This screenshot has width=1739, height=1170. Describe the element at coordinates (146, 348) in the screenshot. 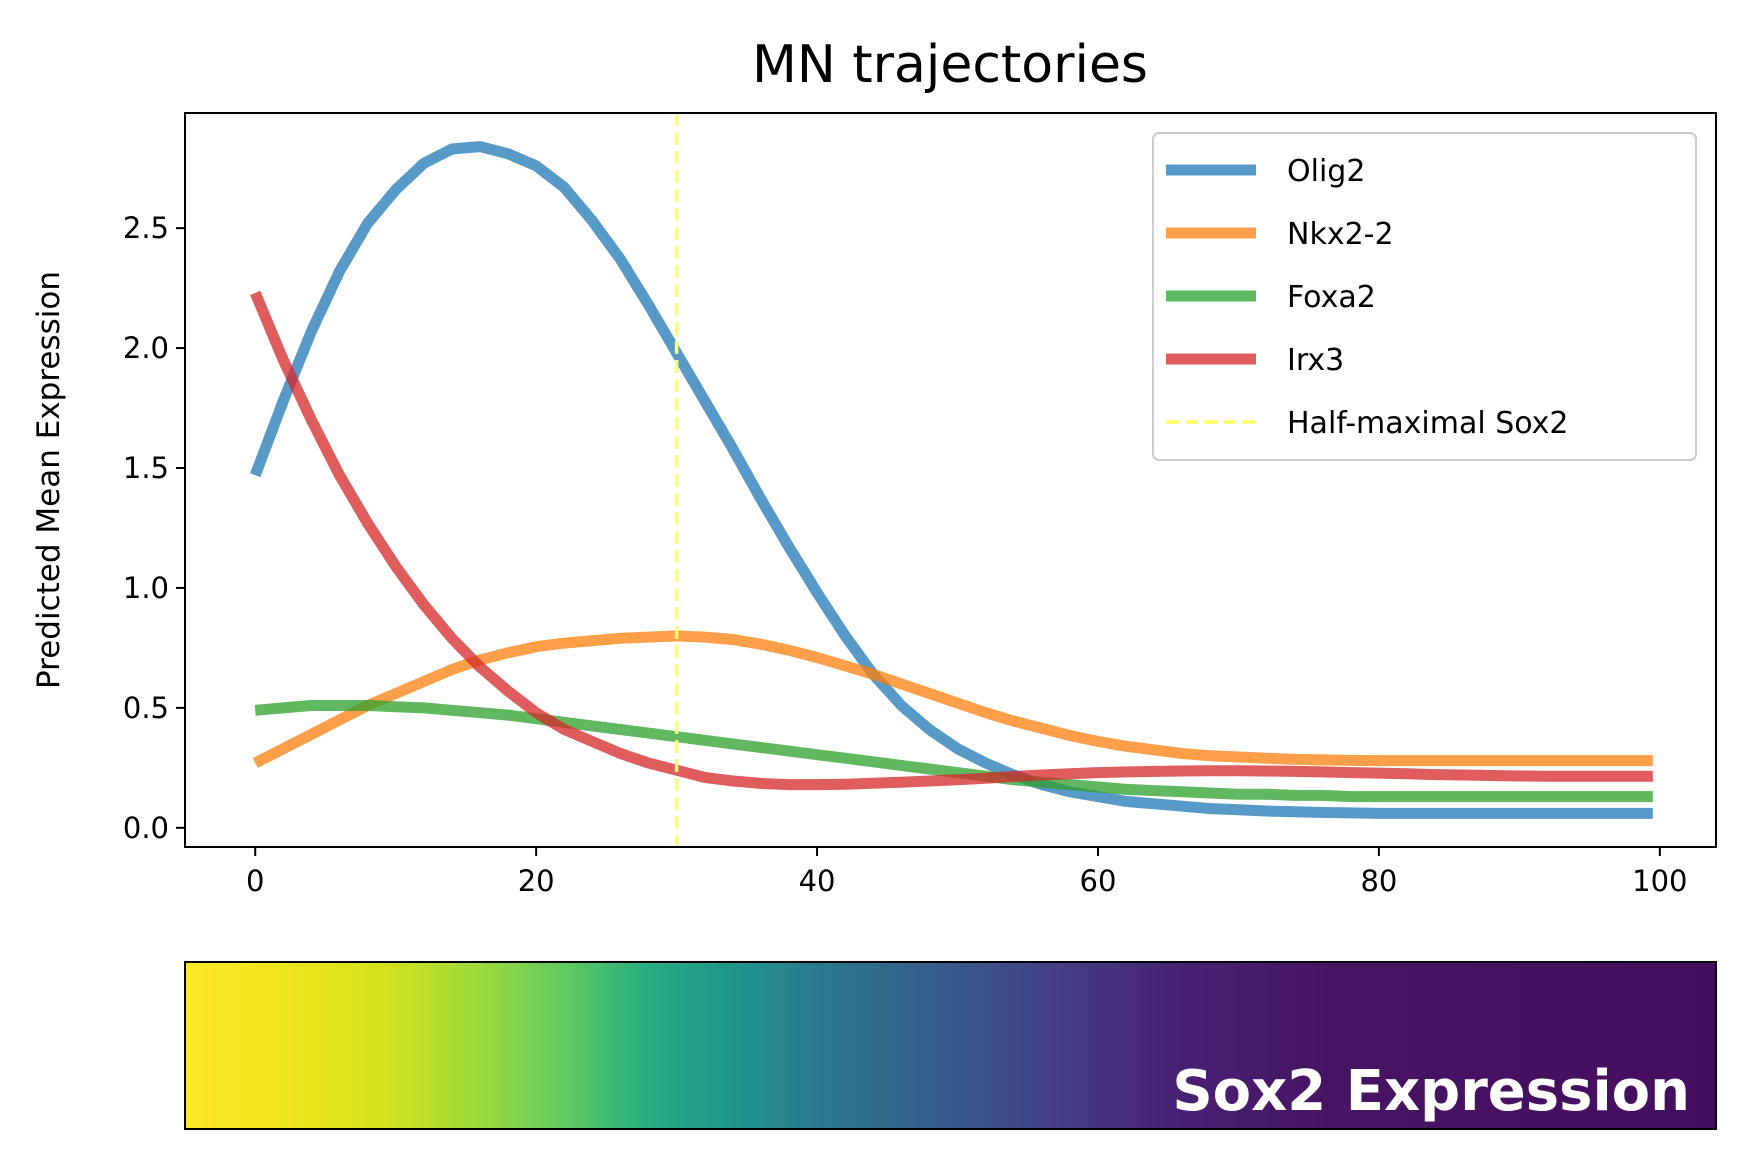

I see `y-tick-label: 2.0` at that location.